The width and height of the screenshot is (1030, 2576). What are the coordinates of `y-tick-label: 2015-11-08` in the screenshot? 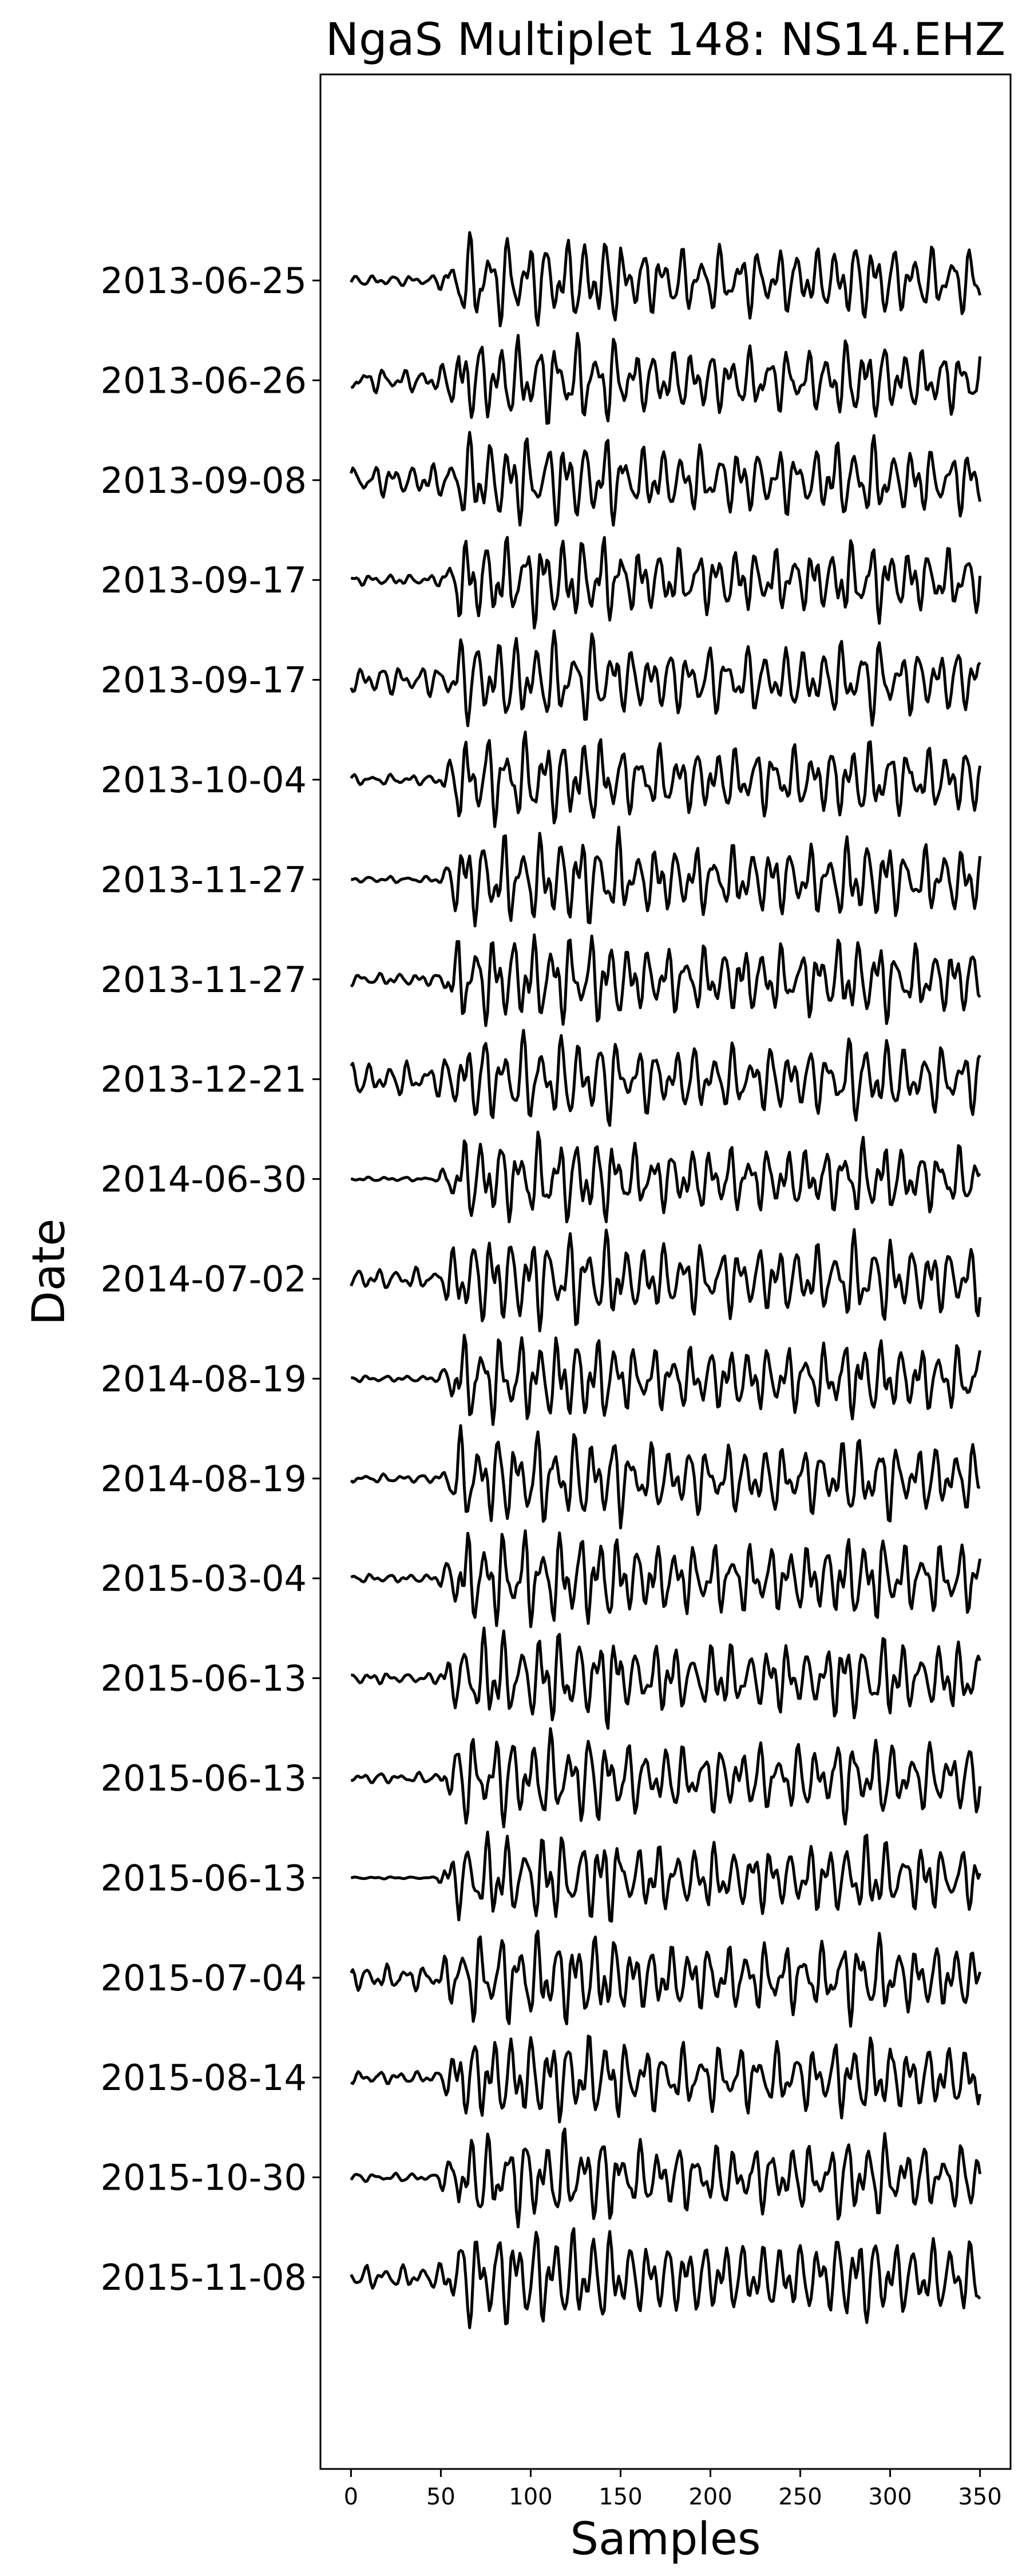 It's located at (204, 2277).